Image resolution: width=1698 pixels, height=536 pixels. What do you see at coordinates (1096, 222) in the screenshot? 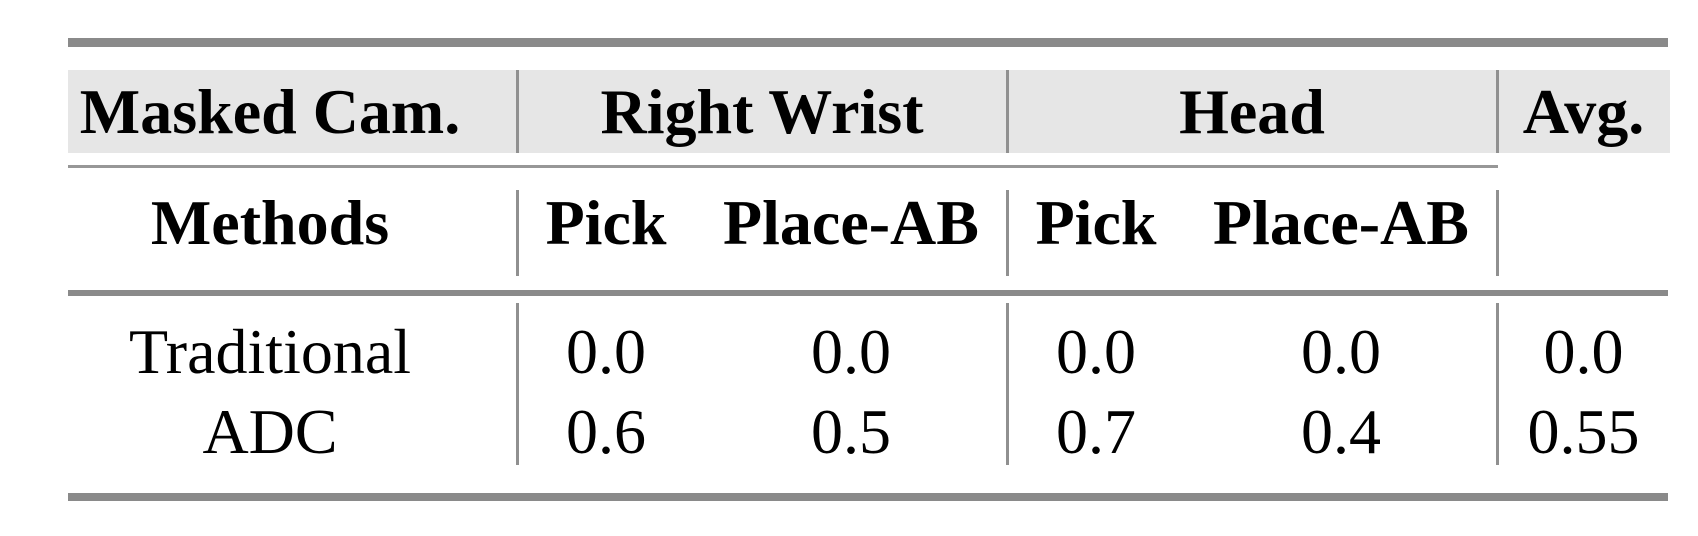
I see `header-head-pick: Pick` at bounding box center [1096, 222].